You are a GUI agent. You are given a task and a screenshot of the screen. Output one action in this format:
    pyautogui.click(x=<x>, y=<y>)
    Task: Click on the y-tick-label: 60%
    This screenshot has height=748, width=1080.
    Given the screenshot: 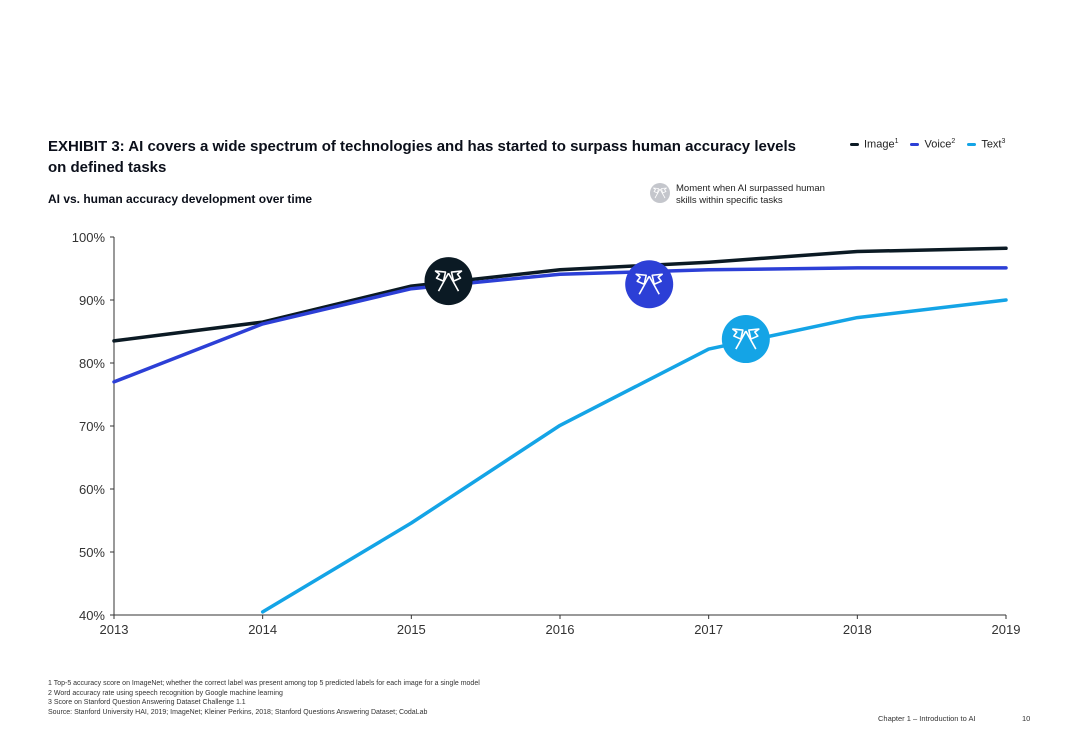 What is the action you would take?
    pyautogui.click(x=92, y=489)
    